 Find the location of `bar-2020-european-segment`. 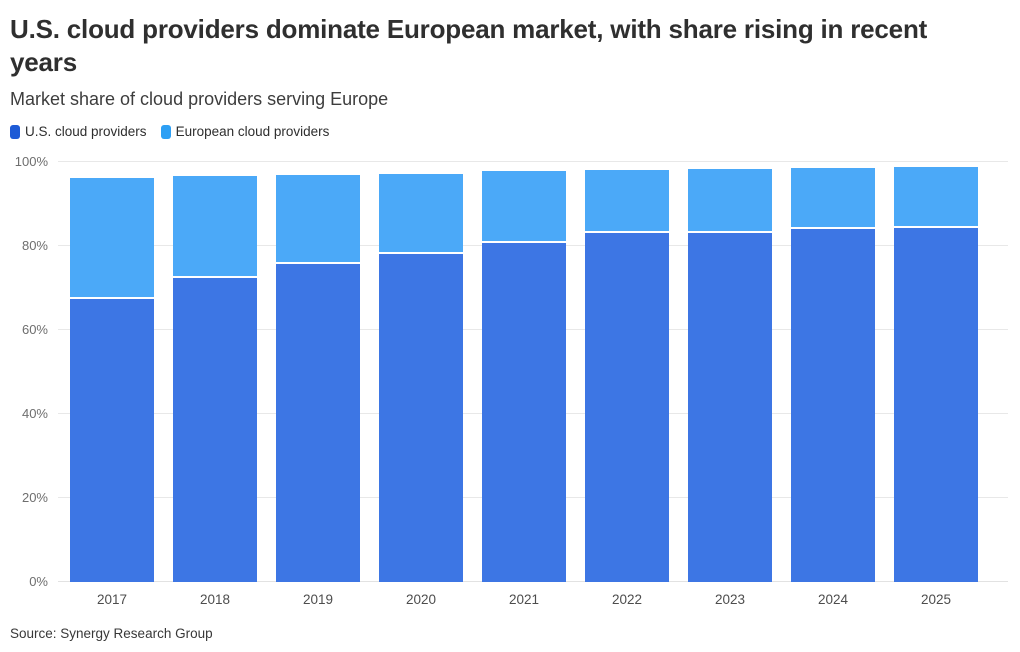

bar-2020-european-segment is located at coordinates (421, 214).